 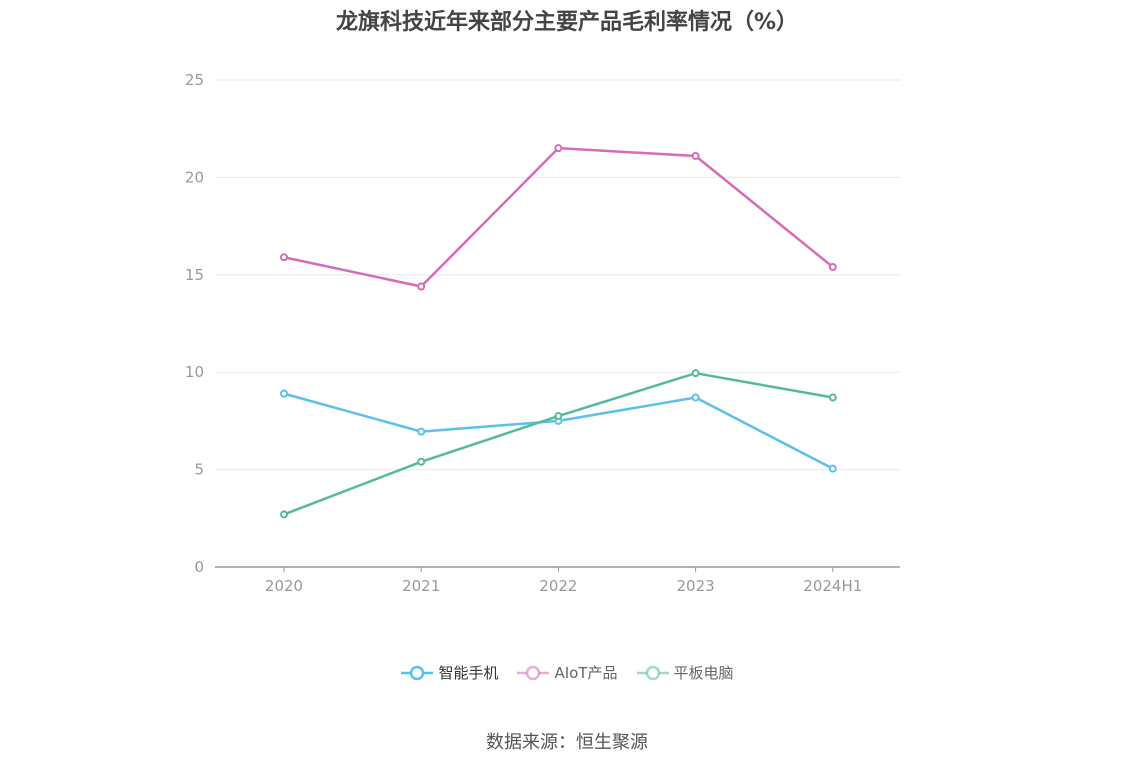 I want to click on x-tick-label: 2024H1, so click(x=832, y=586).